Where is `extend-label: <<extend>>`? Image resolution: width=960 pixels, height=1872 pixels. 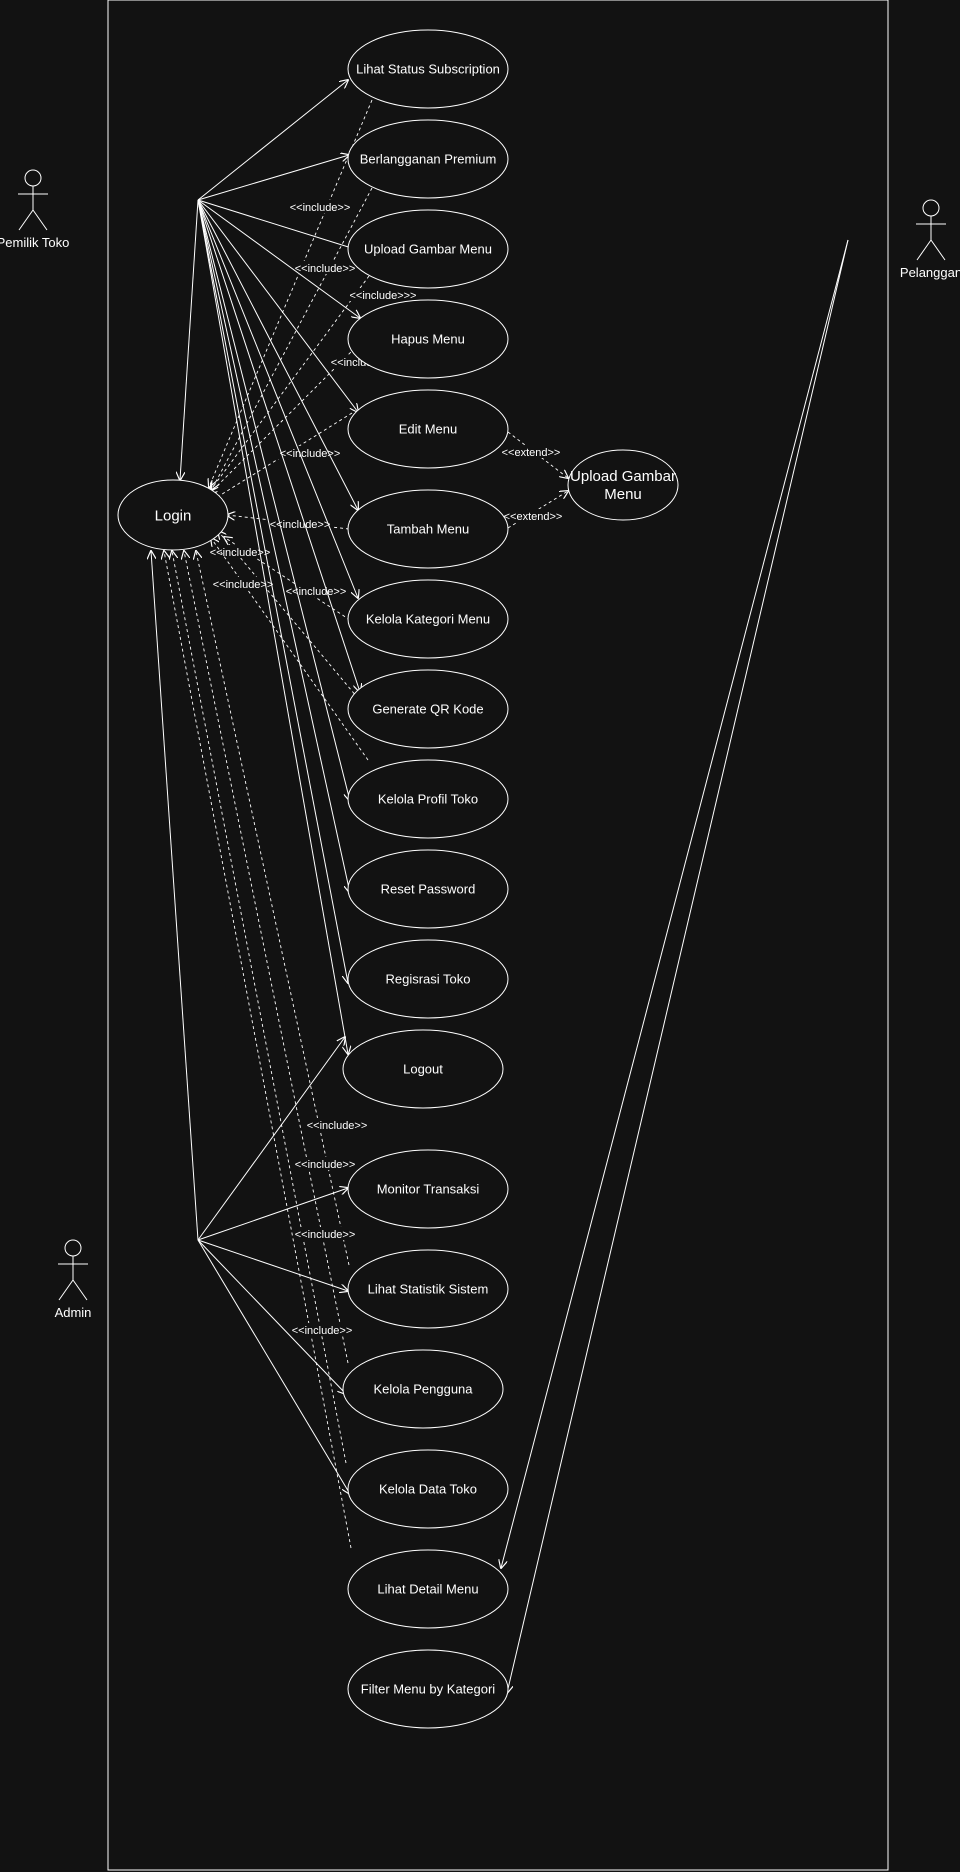
extend-label: <<extend>> is located at coordinates (531, 453).